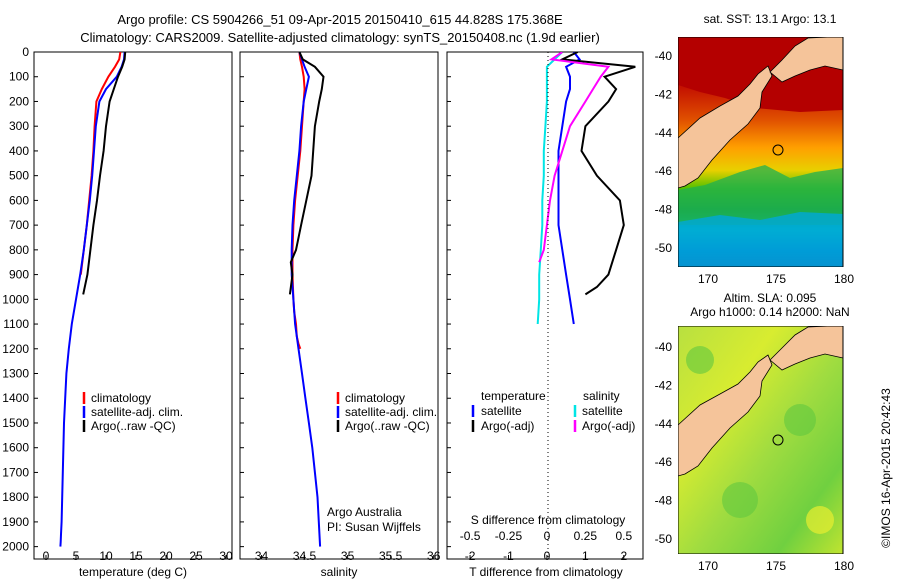  I want to click on depth-tick-label: 2000, so click(15, 547).